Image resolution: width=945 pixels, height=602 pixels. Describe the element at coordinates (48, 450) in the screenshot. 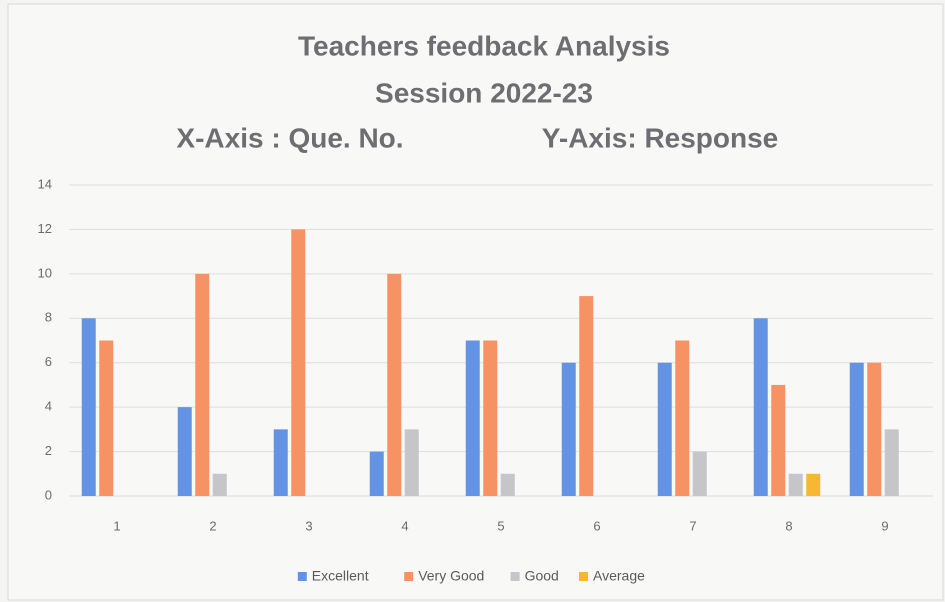

I see `y-tick-label: 2` at that location.